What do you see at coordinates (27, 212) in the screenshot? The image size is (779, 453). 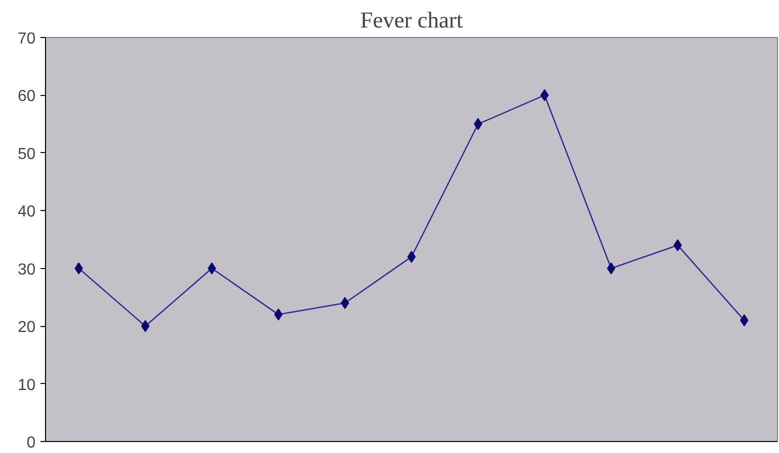 I see `y-tick-label: 40` at bounding box center [27, 212].